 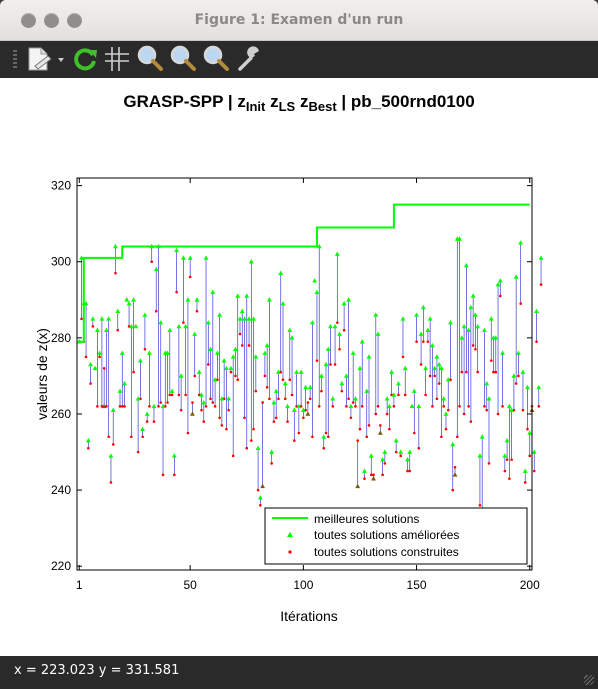 I want to click on resize-grip-icon, so click(x=589, y=680).